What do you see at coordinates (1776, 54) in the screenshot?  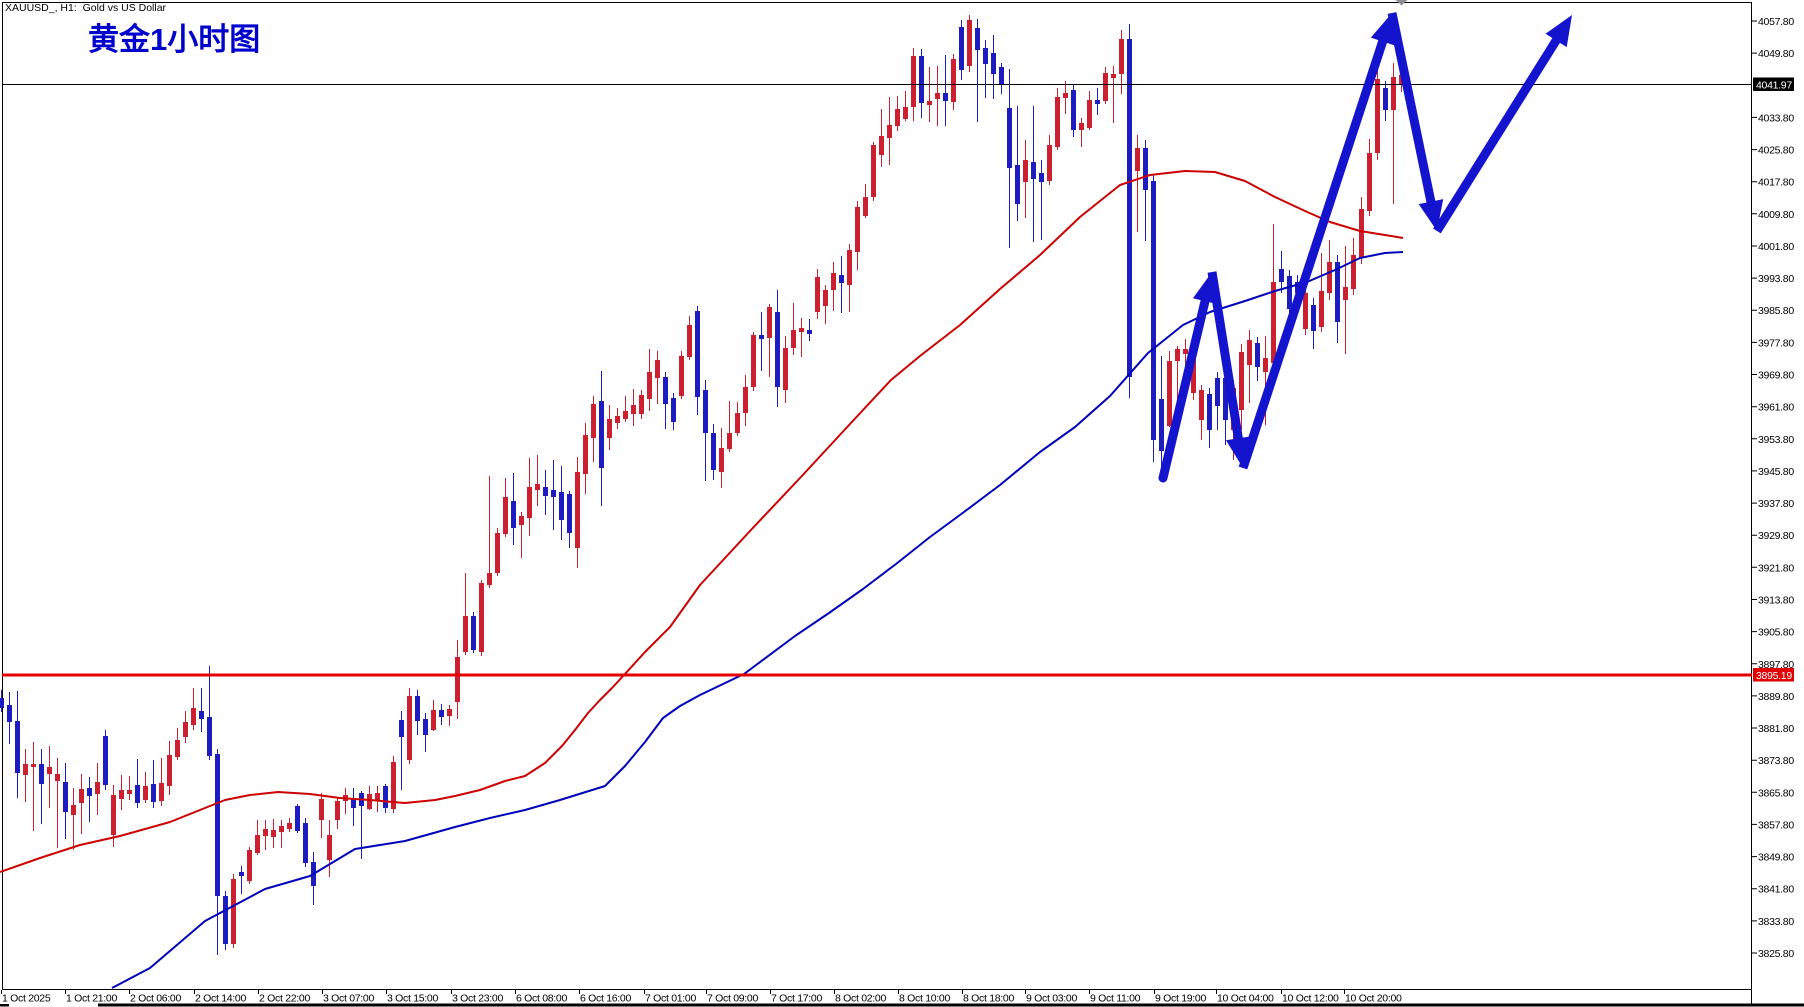 I see `svg-text: 4049.80` at bounding box center [1776, 54].